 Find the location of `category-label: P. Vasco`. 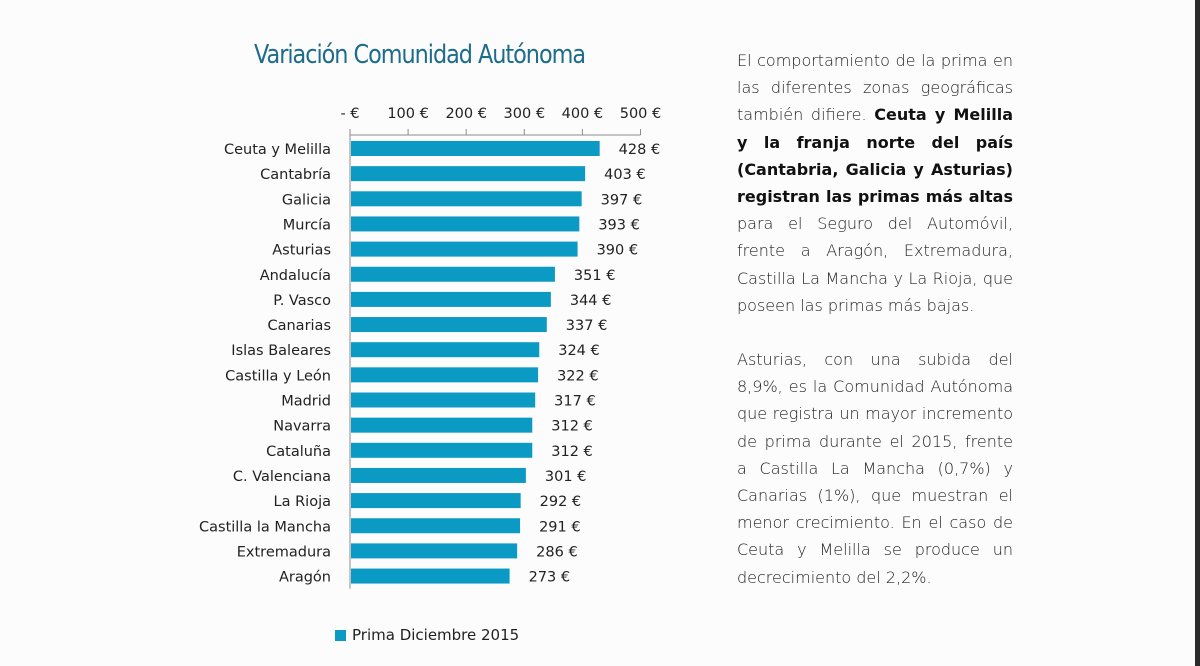

category-label: P. Vasco is located at coordinates (302, 301).